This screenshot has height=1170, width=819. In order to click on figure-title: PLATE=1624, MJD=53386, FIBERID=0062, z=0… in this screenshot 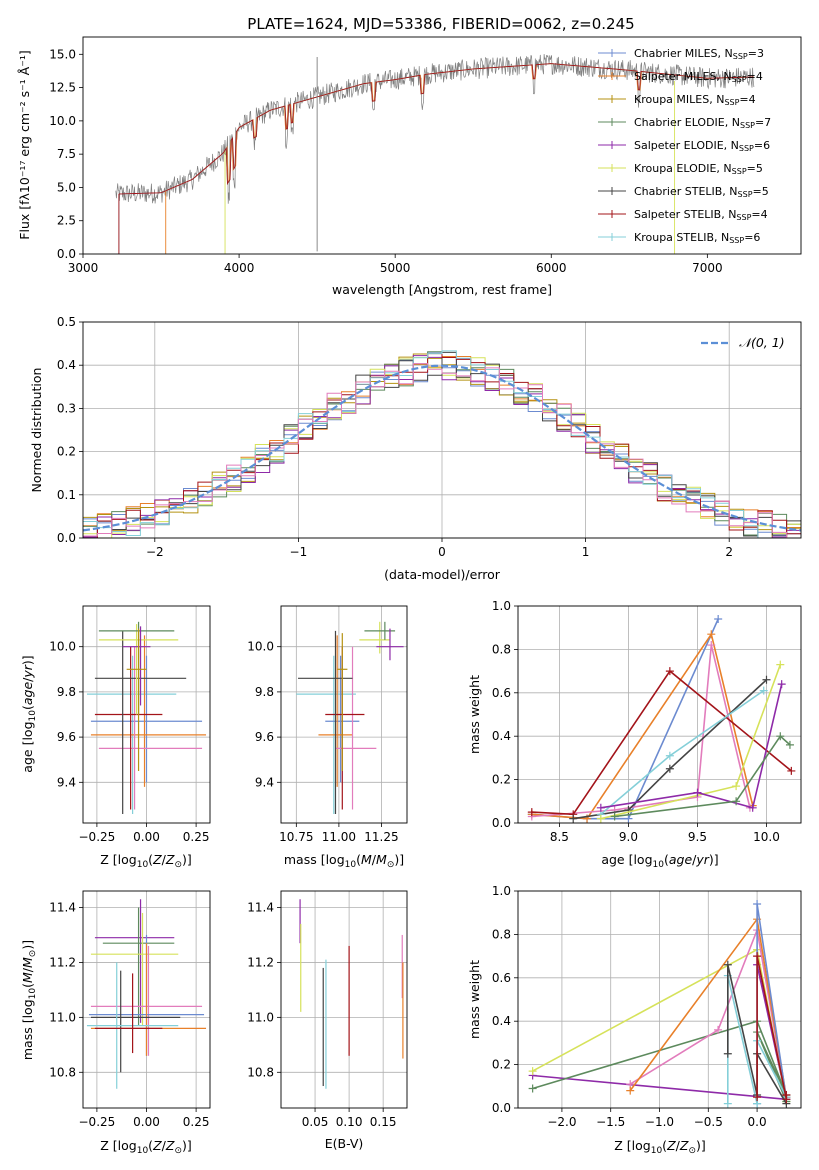, I will do `click(440, 24)`.